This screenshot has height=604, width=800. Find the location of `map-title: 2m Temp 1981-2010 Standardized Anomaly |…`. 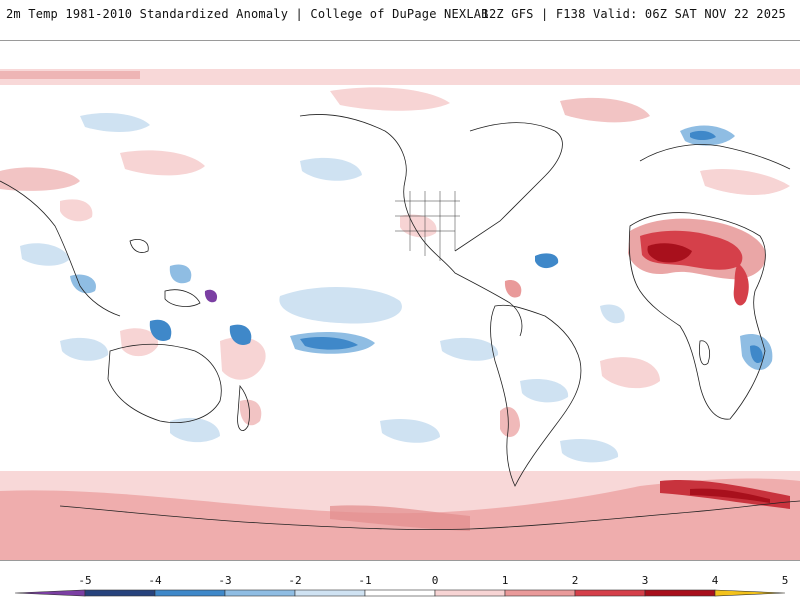

map-title: 2m Temp 1981-2010 Standardized Anomaly |… is located at coordinates (247, 14).